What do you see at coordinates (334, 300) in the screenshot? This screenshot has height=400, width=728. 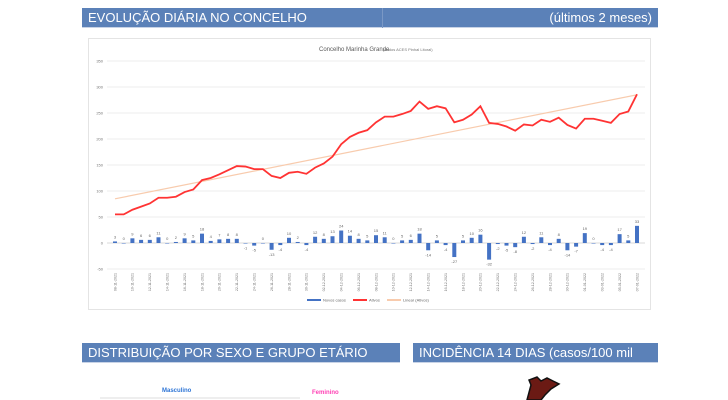 I see `legend-label: Novos casos` at bounding box center [334, 300].